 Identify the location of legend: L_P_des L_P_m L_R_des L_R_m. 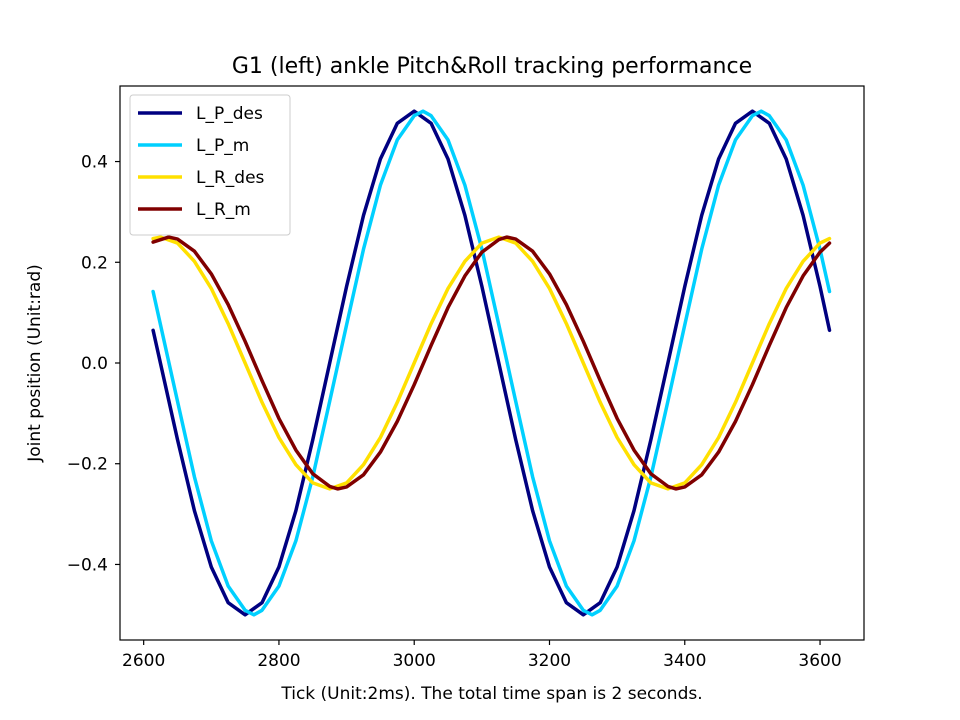
(210, 165).